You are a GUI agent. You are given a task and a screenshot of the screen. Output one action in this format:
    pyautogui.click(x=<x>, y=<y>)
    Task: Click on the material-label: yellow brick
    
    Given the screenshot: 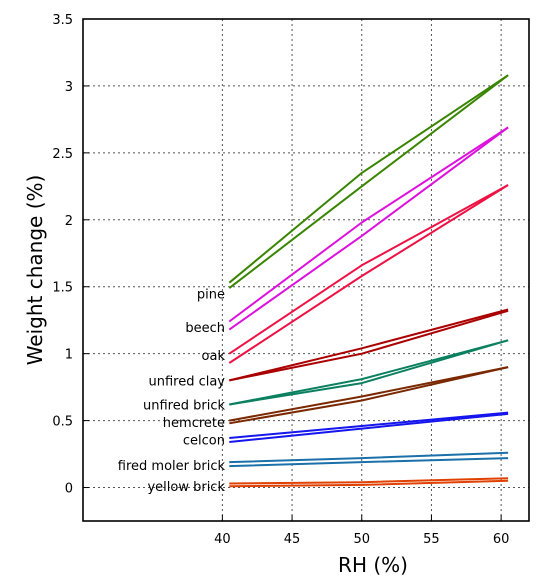 What is the action you would take?
    pyautogui.click(x=186, y=487)
    